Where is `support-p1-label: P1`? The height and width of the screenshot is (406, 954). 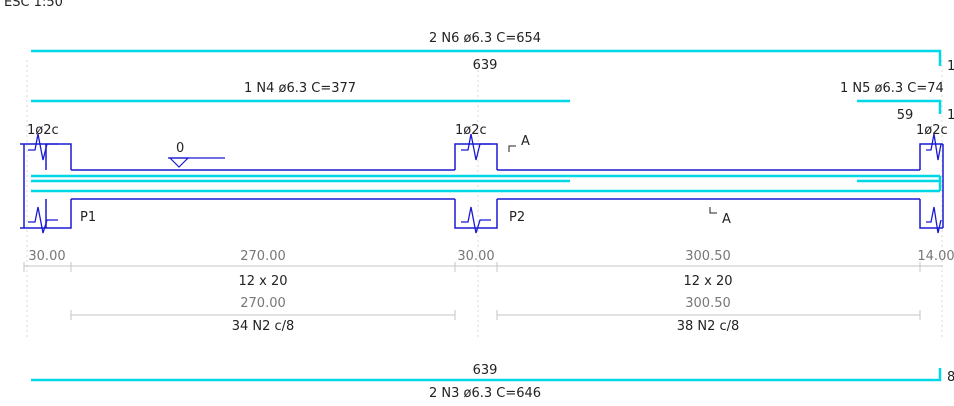
support-p1-label: P1 is located at coordinates (88, 217).